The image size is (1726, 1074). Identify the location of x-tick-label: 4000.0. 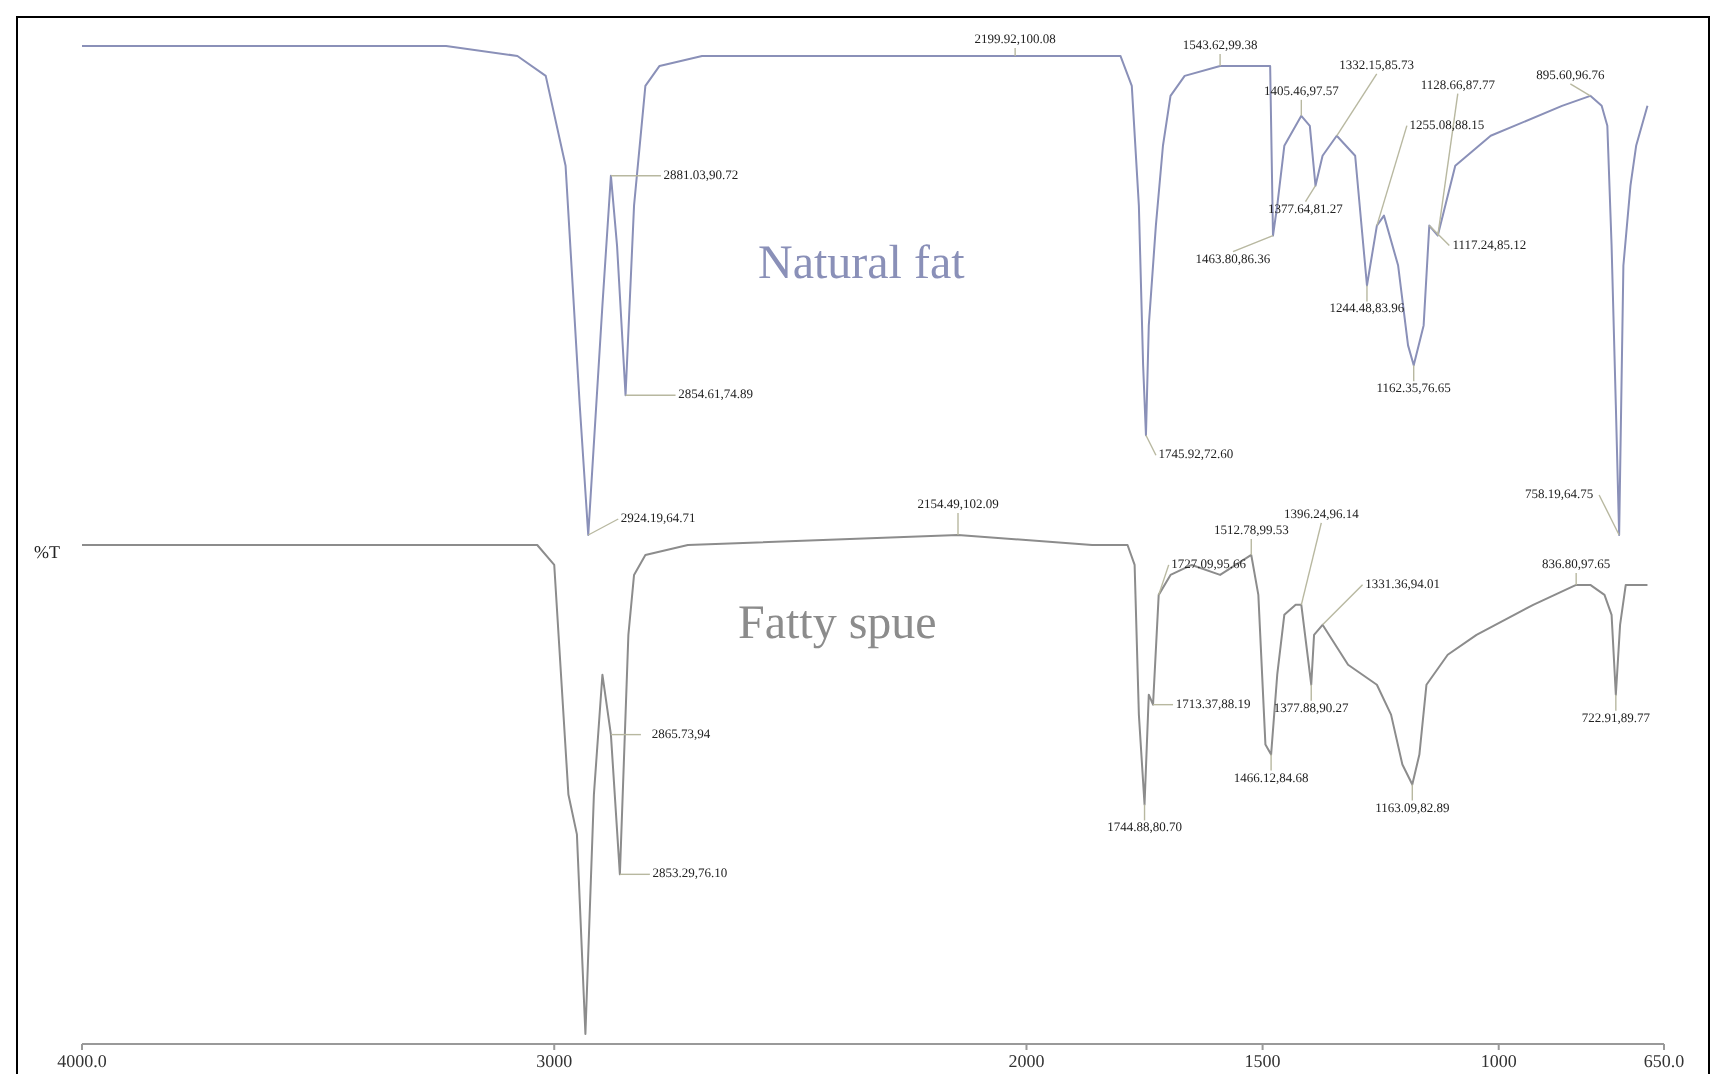
(82, 1060).